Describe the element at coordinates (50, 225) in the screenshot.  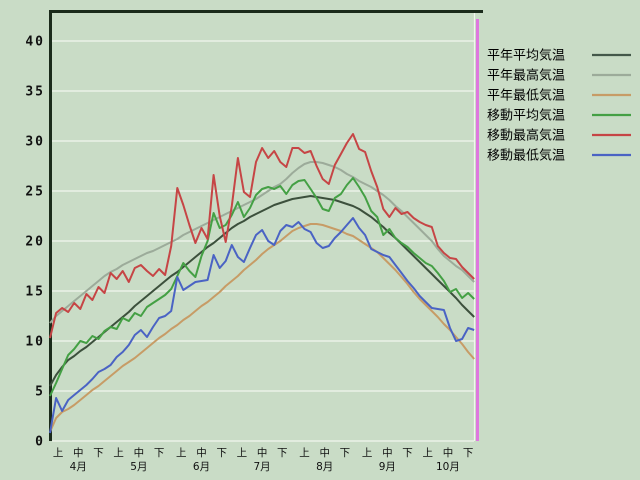
I see `y-axis-line` at that location.